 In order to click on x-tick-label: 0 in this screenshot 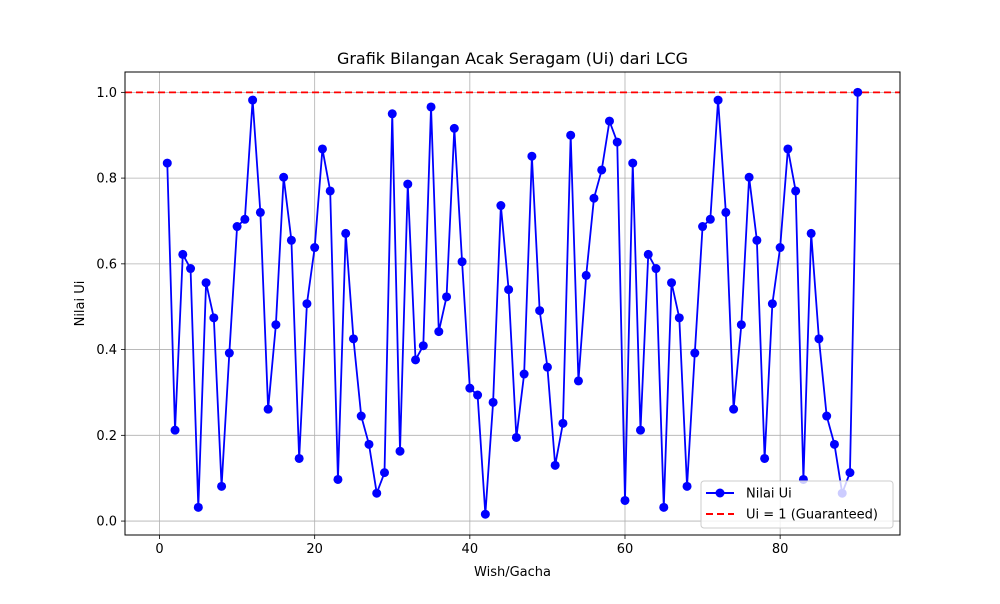, I will do `click(159, 549)`.